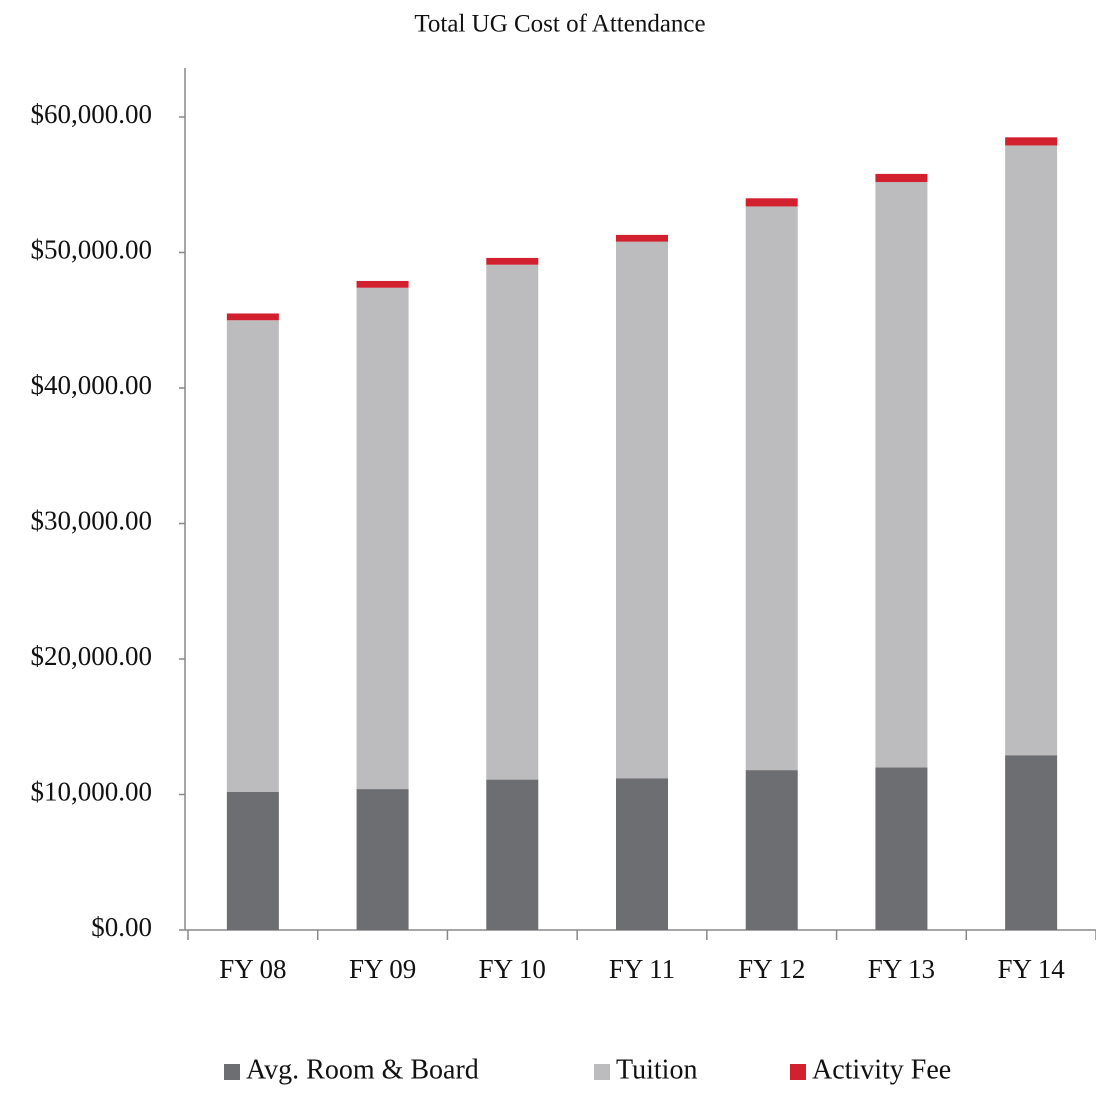  I want to click on x-tick-label: FY 13, so click(901, 969).